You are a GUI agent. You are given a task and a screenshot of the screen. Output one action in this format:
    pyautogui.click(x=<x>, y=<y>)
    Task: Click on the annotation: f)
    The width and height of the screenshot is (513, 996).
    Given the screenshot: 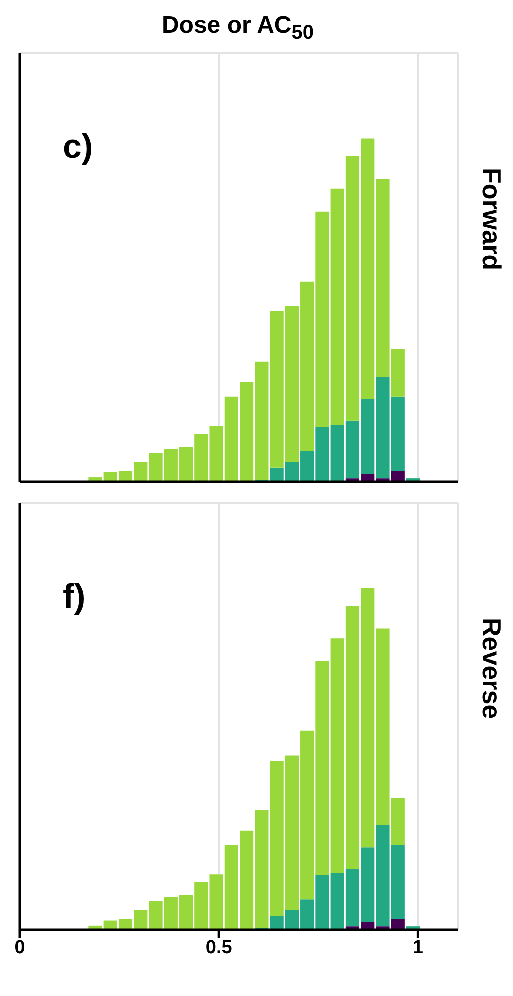 What is the action you would take?
    pyautogui.click(x=74, y=597)
    